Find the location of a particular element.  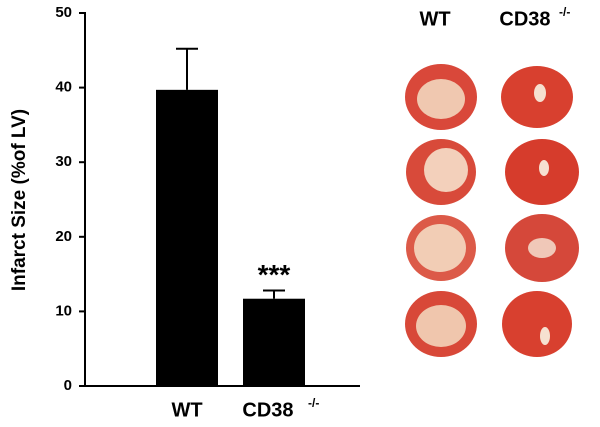

y-tick-label: 10 is located at coordinates (63, 310).